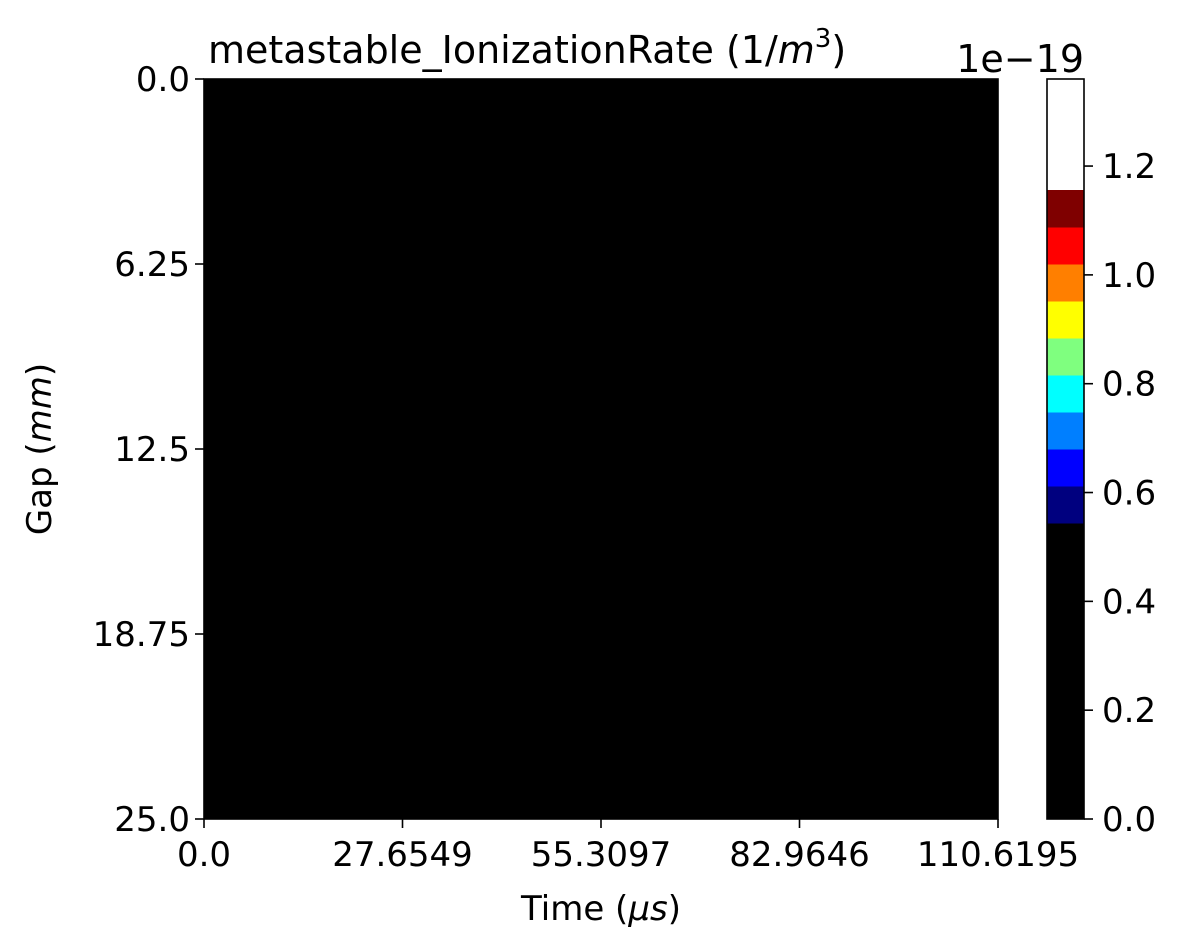 The width and height of the screenshot is (1185, 950). I want to click on y-tick-label: 25.0, so click(152, 820).